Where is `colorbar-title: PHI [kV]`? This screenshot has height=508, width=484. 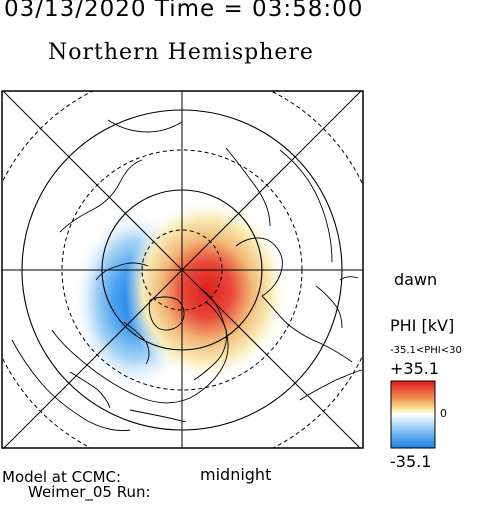 colorbar-title: PHI [kV] is located at coordinates (422, 325).